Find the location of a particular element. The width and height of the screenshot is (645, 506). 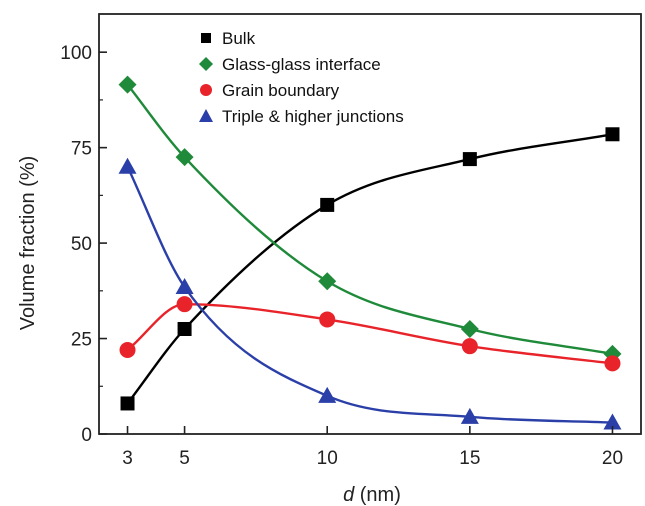

x-tick-label: 10 is located at coordinates (327, 458).